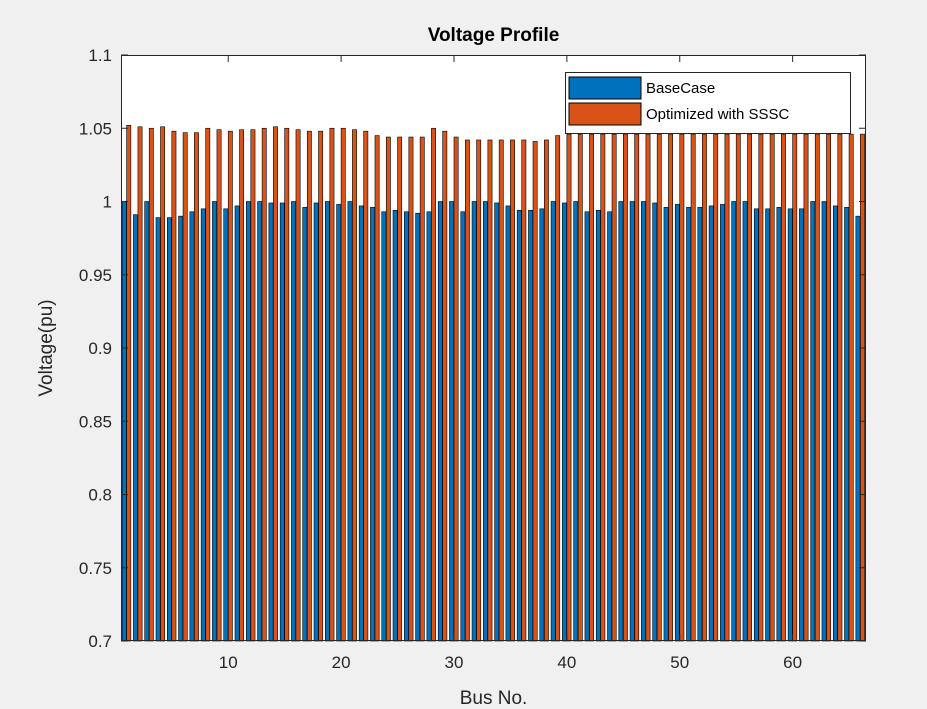 Image resolution: width=927 pixels, height=709 pixels. Describe the element at coordinates (454, 662) in the screenshot. I see `x-tick-label: 30` at that location.